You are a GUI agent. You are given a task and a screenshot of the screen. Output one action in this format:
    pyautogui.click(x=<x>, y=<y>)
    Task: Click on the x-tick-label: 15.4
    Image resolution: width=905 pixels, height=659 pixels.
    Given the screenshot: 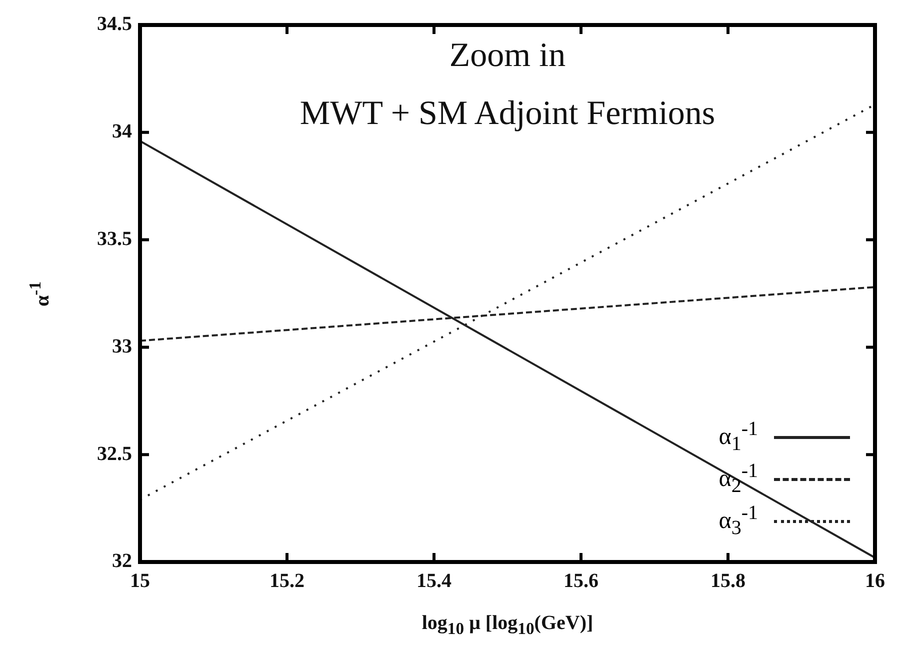 What is the action you would take?
    pyautogui.click(x=434, y=581)
    